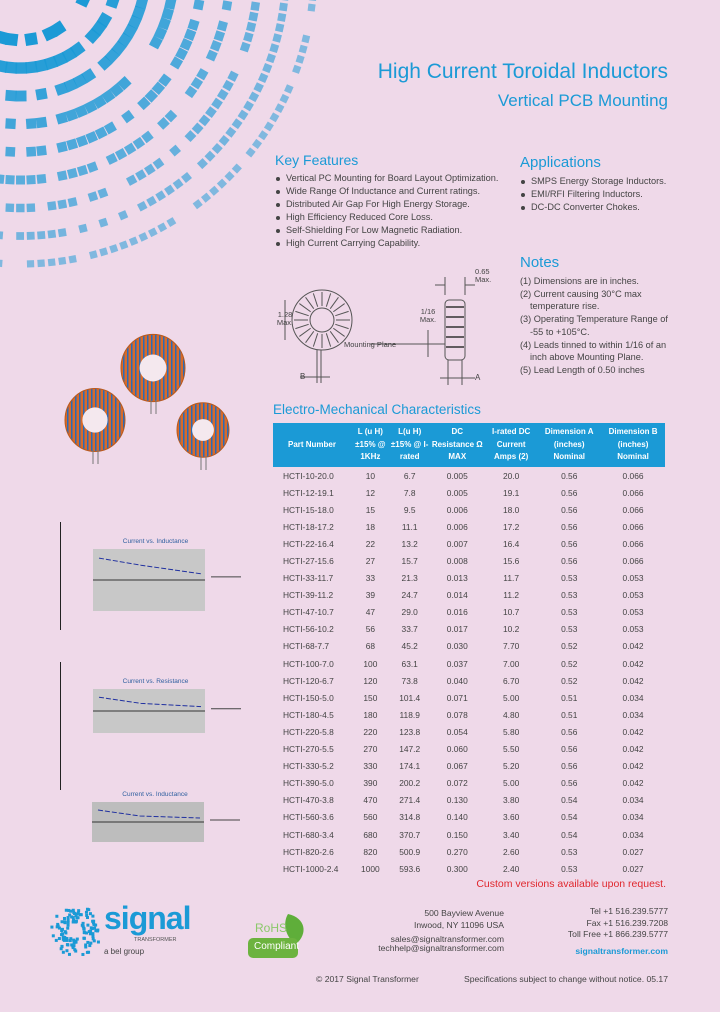 This screenshot has width=720, height=1012. I want to click on table-cell: 0.52, so click(569, 680).